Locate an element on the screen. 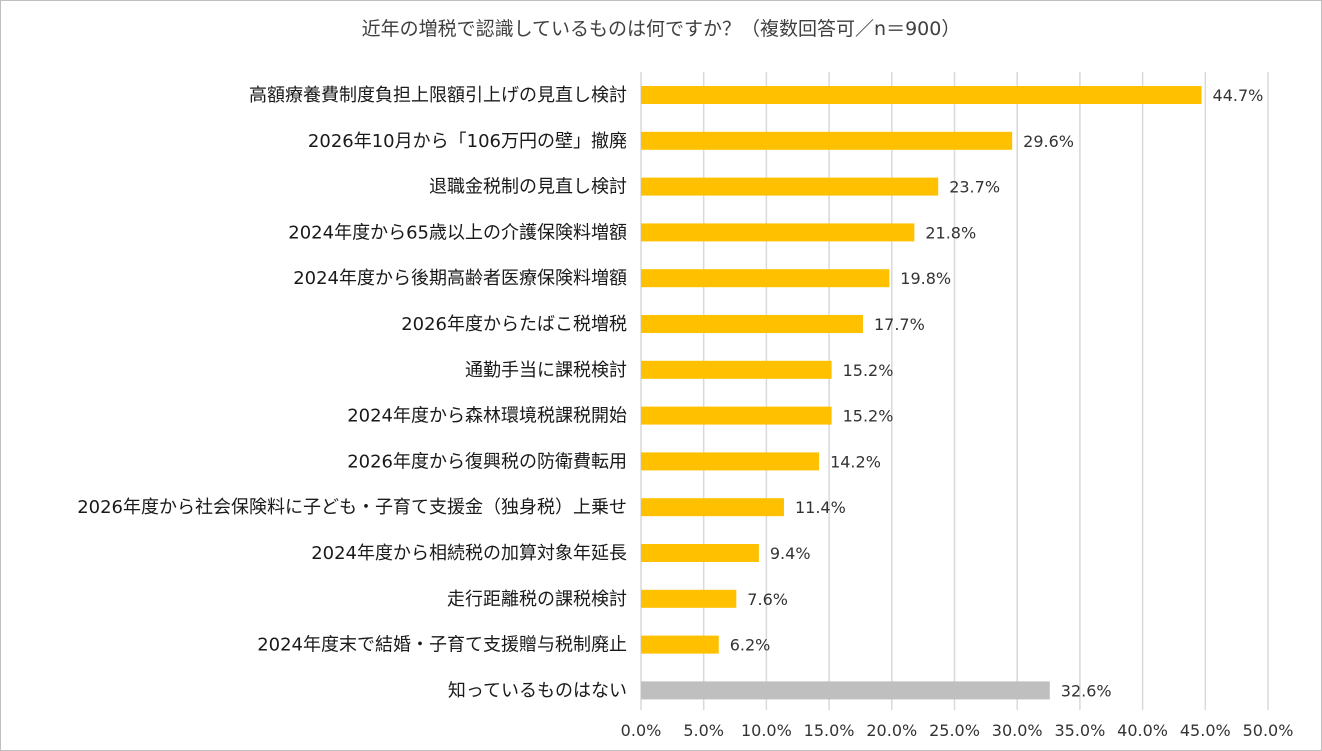 Image resolution: width=1322 pixels, height=751 pixels. value-label: 29.6% is located at coordinates (1048, 141).